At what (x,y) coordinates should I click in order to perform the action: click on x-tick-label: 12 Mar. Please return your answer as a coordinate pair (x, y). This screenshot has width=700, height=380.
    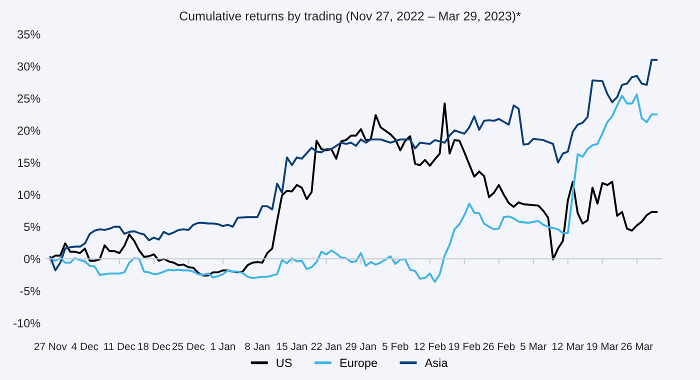
    Looking at the image, I should click on (568, 346).